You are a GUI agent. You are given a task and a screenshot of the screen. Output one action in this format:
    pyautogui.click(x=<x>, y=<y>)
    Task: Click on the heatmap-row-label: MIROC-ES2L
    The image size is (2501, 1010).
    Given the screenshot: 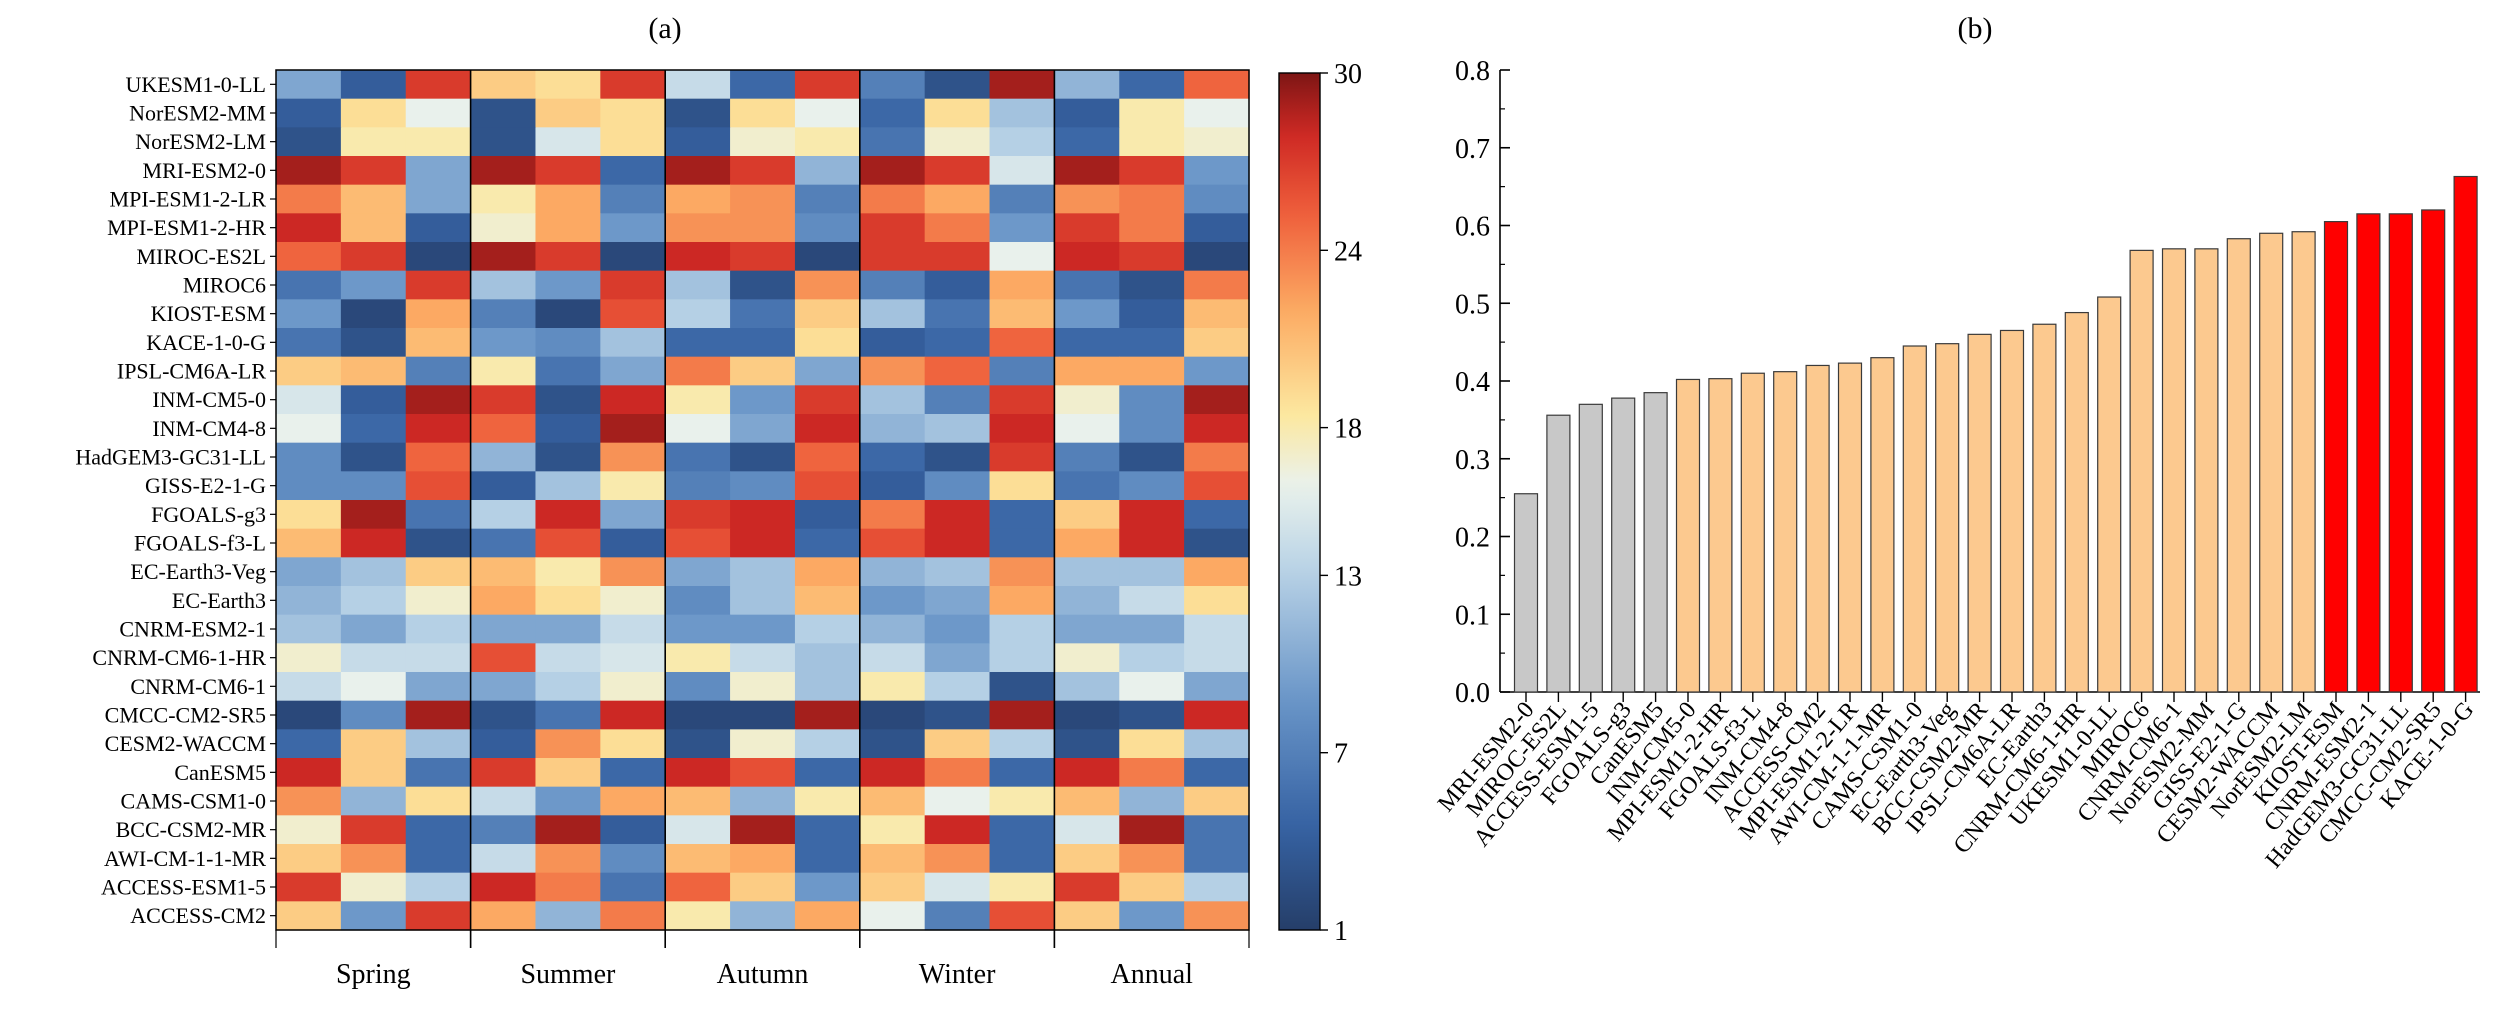 What is the action you would take?
    pyautogui.click(x=201, y=256)
    